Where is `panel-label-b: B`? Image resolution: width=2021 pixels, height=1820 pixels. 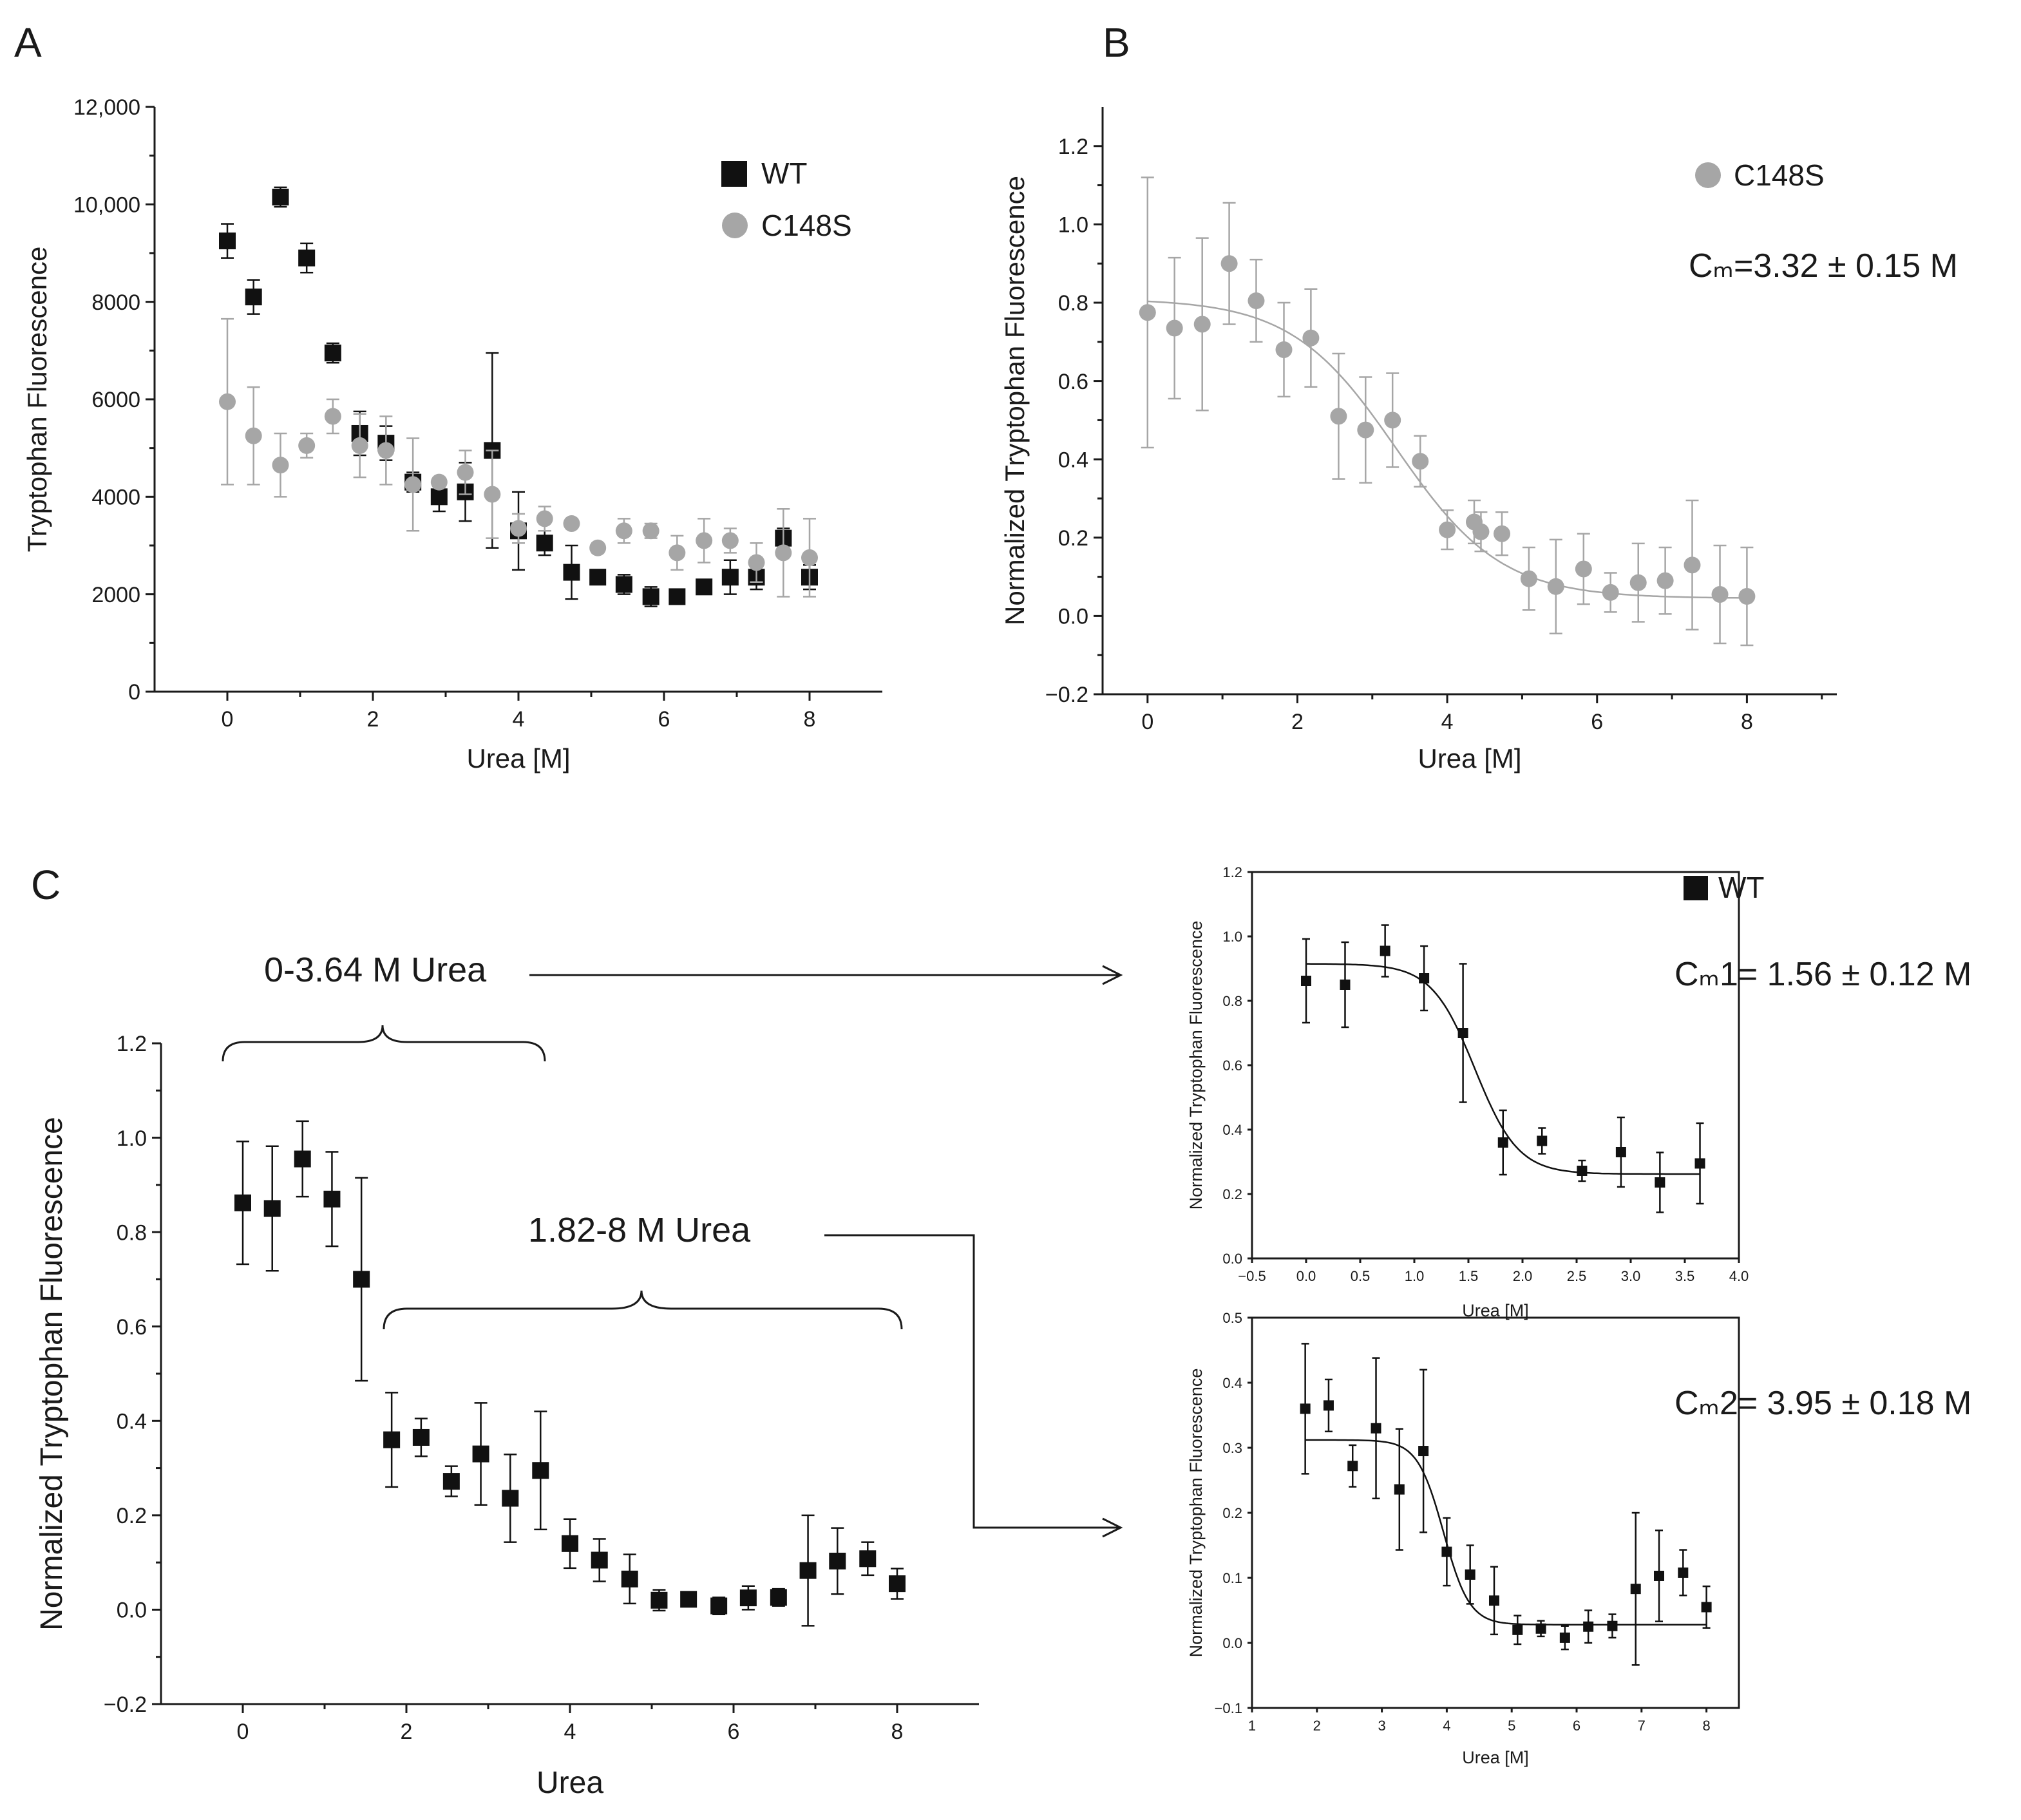 panel-label-b: B is located at coordinates (1116, 43).